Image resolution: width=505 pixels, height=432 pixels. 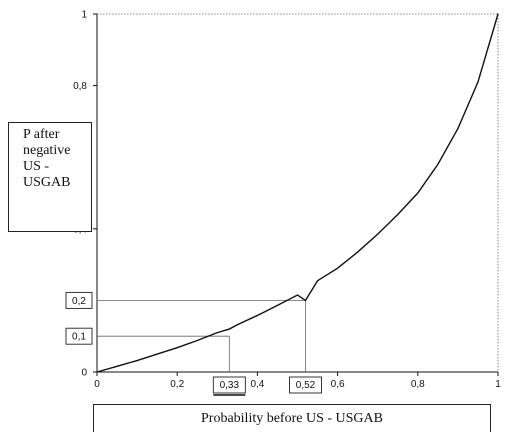 I want to click on annotation-x-label: 0,52, so click(x=305, y=385).